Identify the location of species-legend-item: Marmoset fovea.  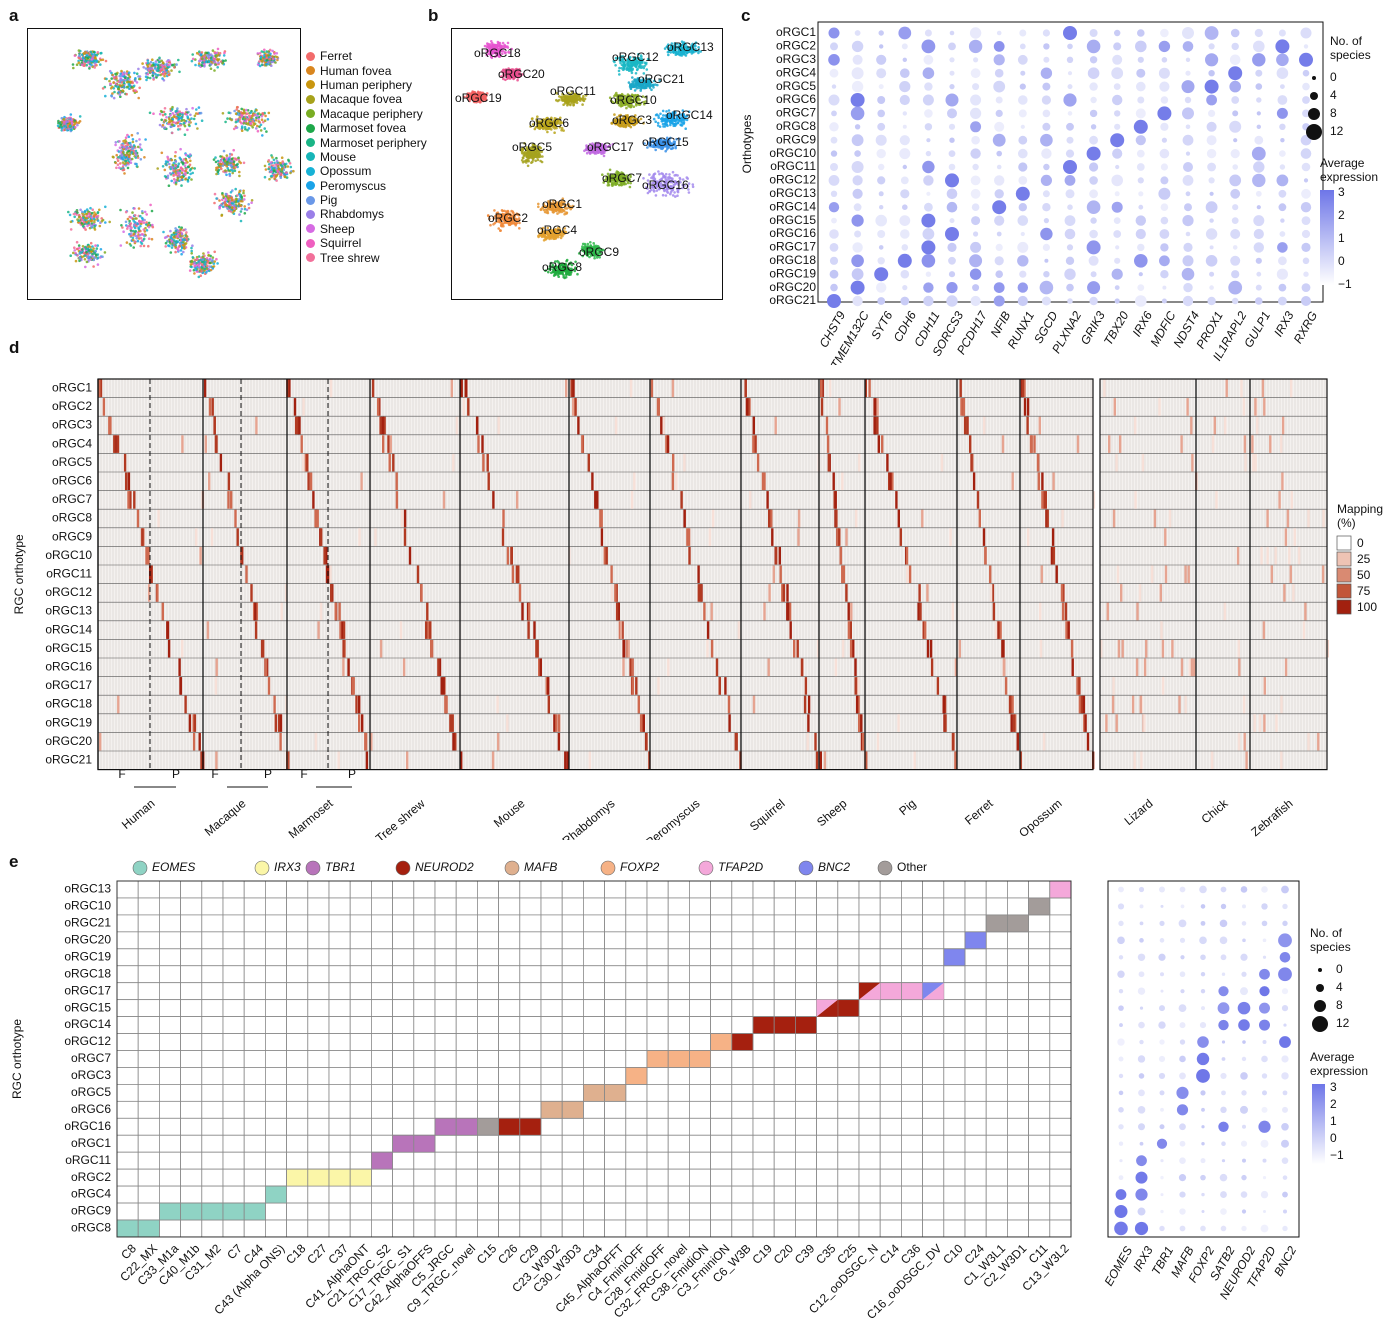
(366, 128).